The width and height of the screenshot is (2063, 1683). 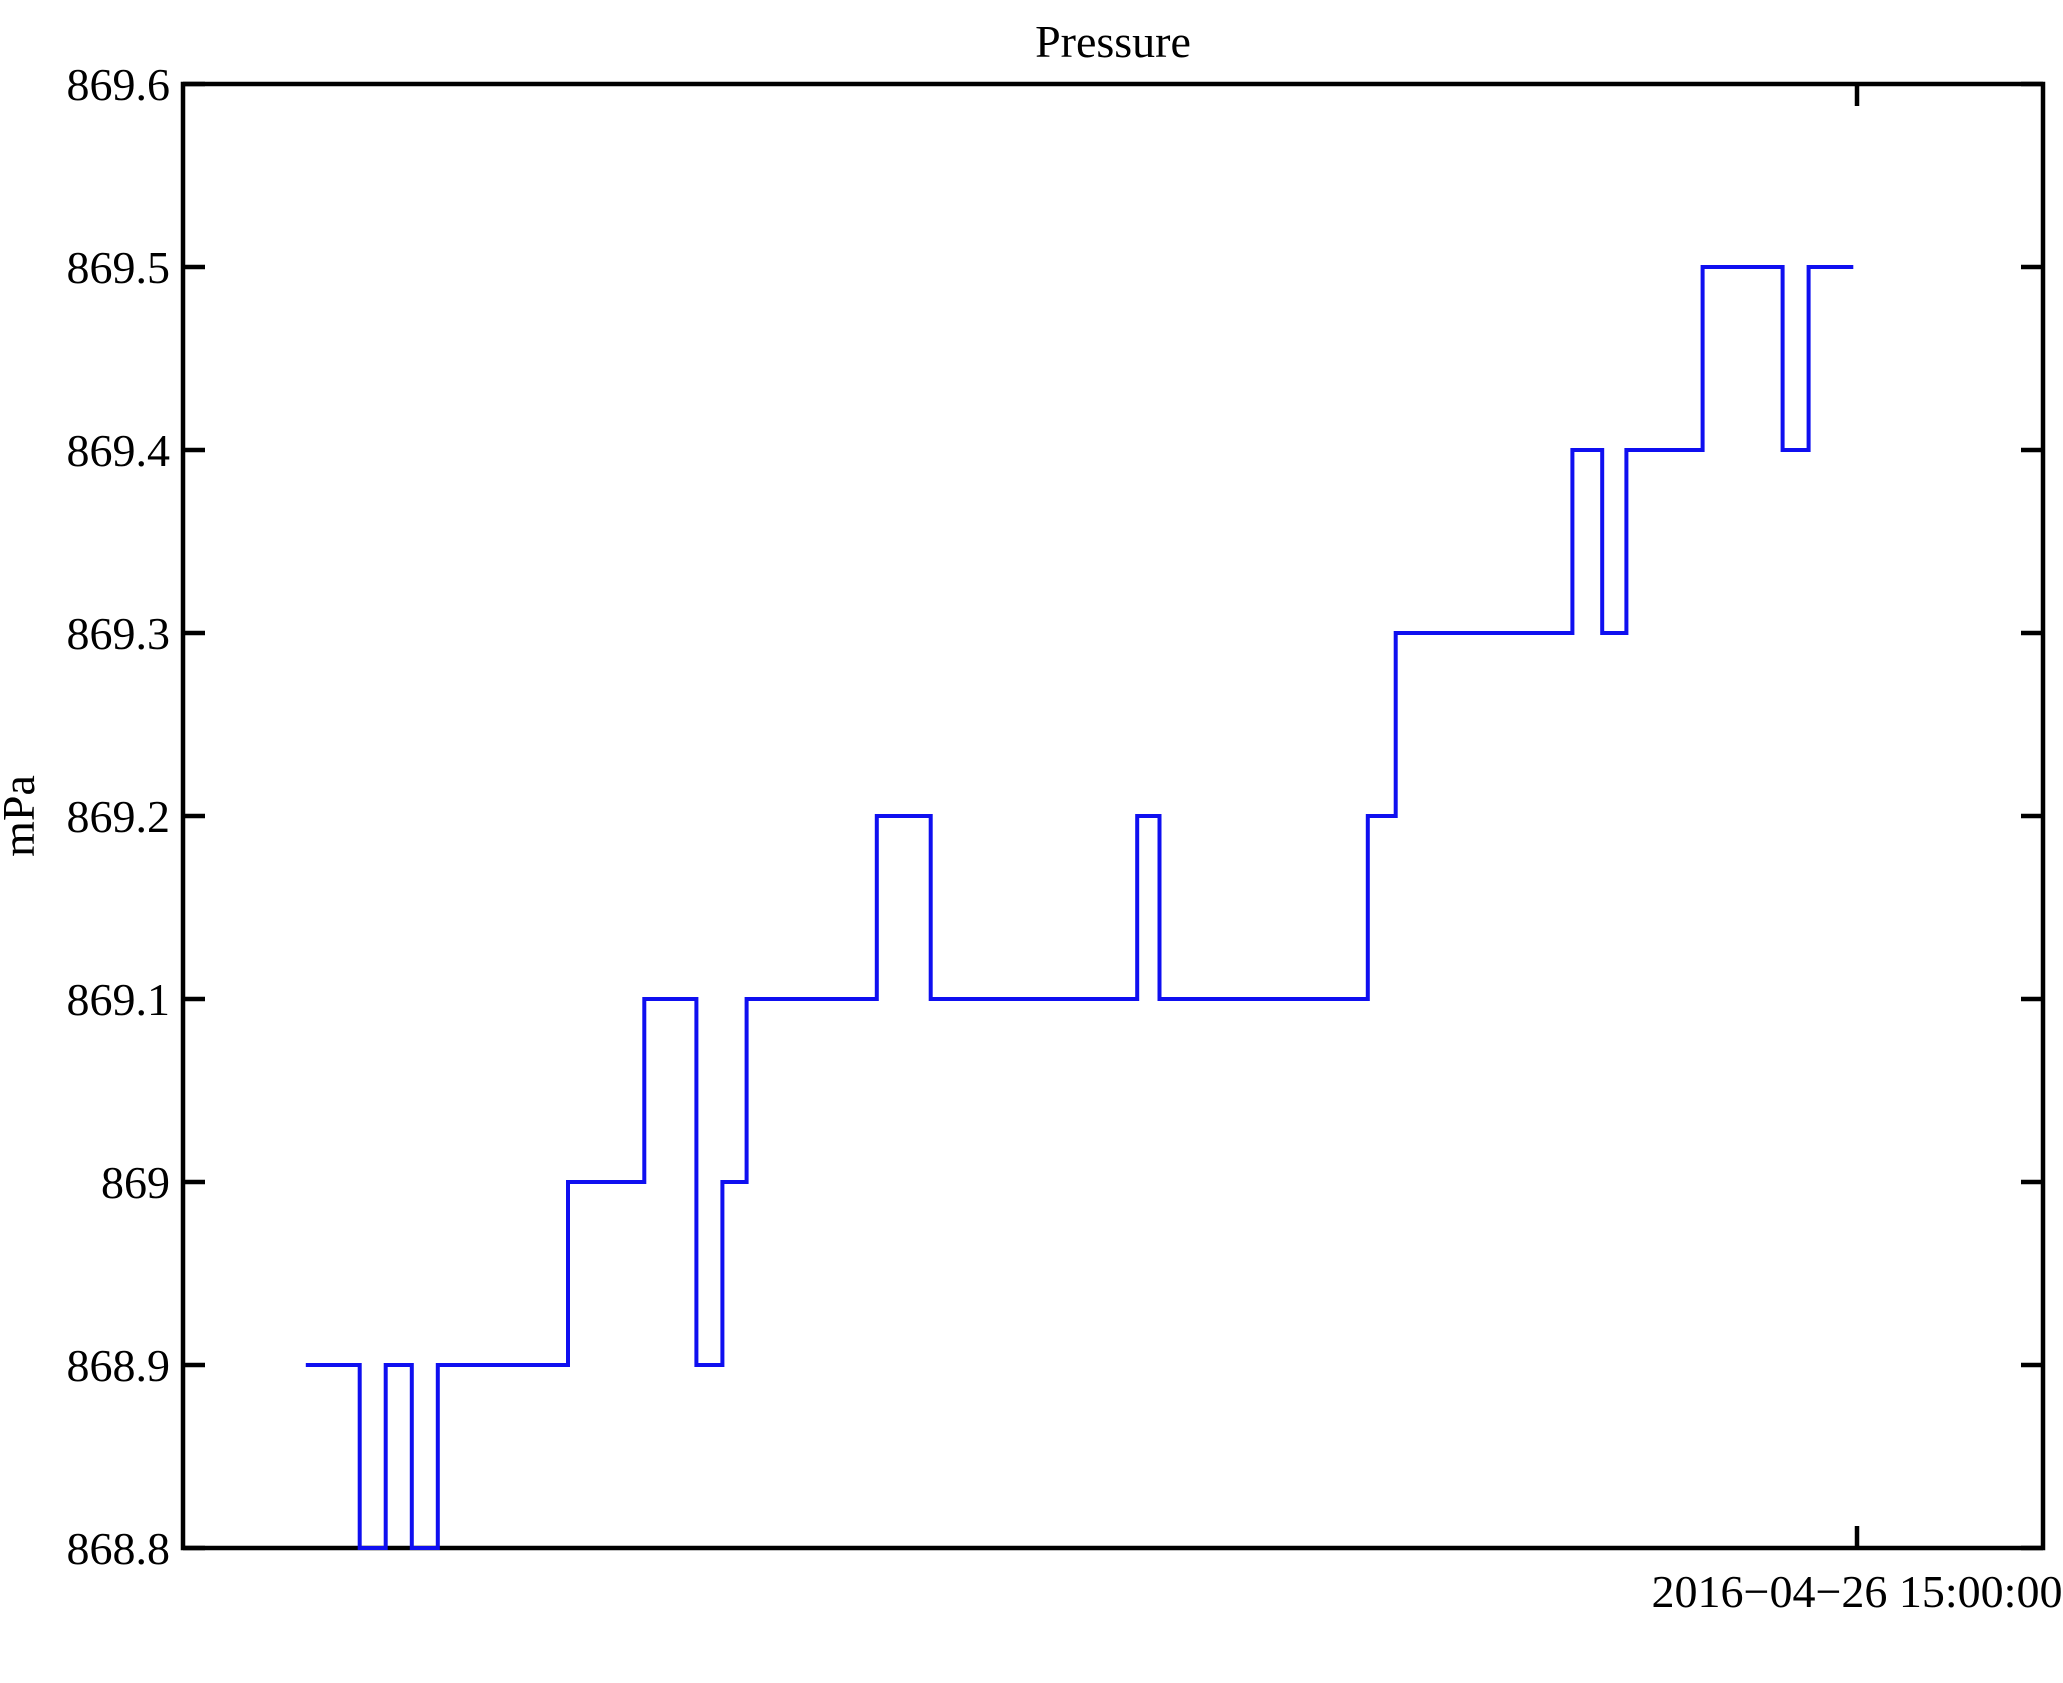 What do you see at coordinates (22, 816) in the screenshot?
I see `y-axis-label: mPa` at bounding box center [22, 816].